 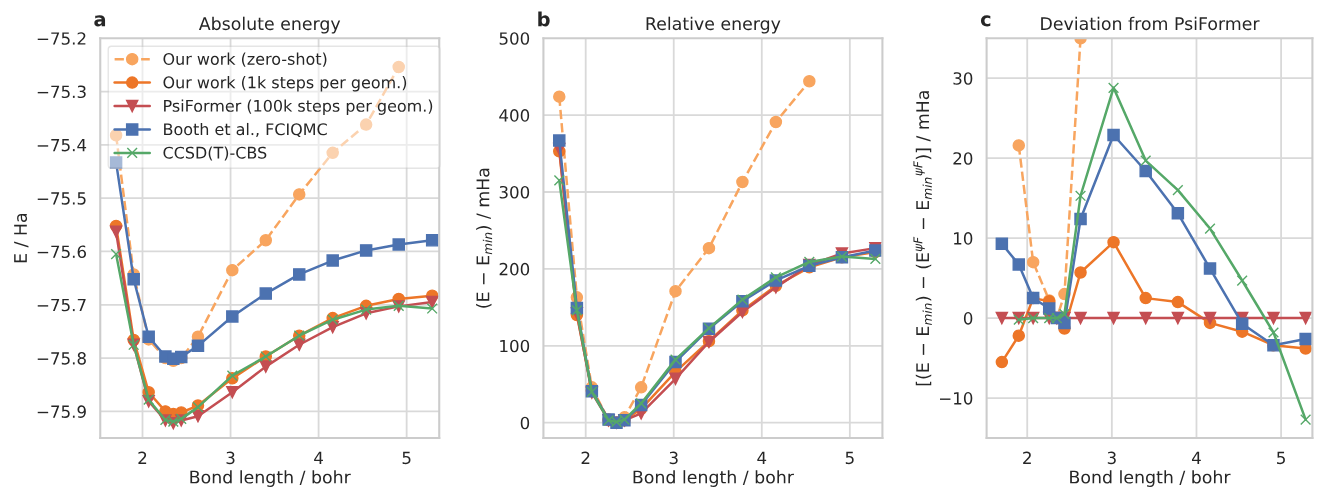 What do you see at coordinates (484, 238) in the screenshot?
I see `y-axis-title: (E − E$_{min}$) / mHa` at bounding box center [484, 238].